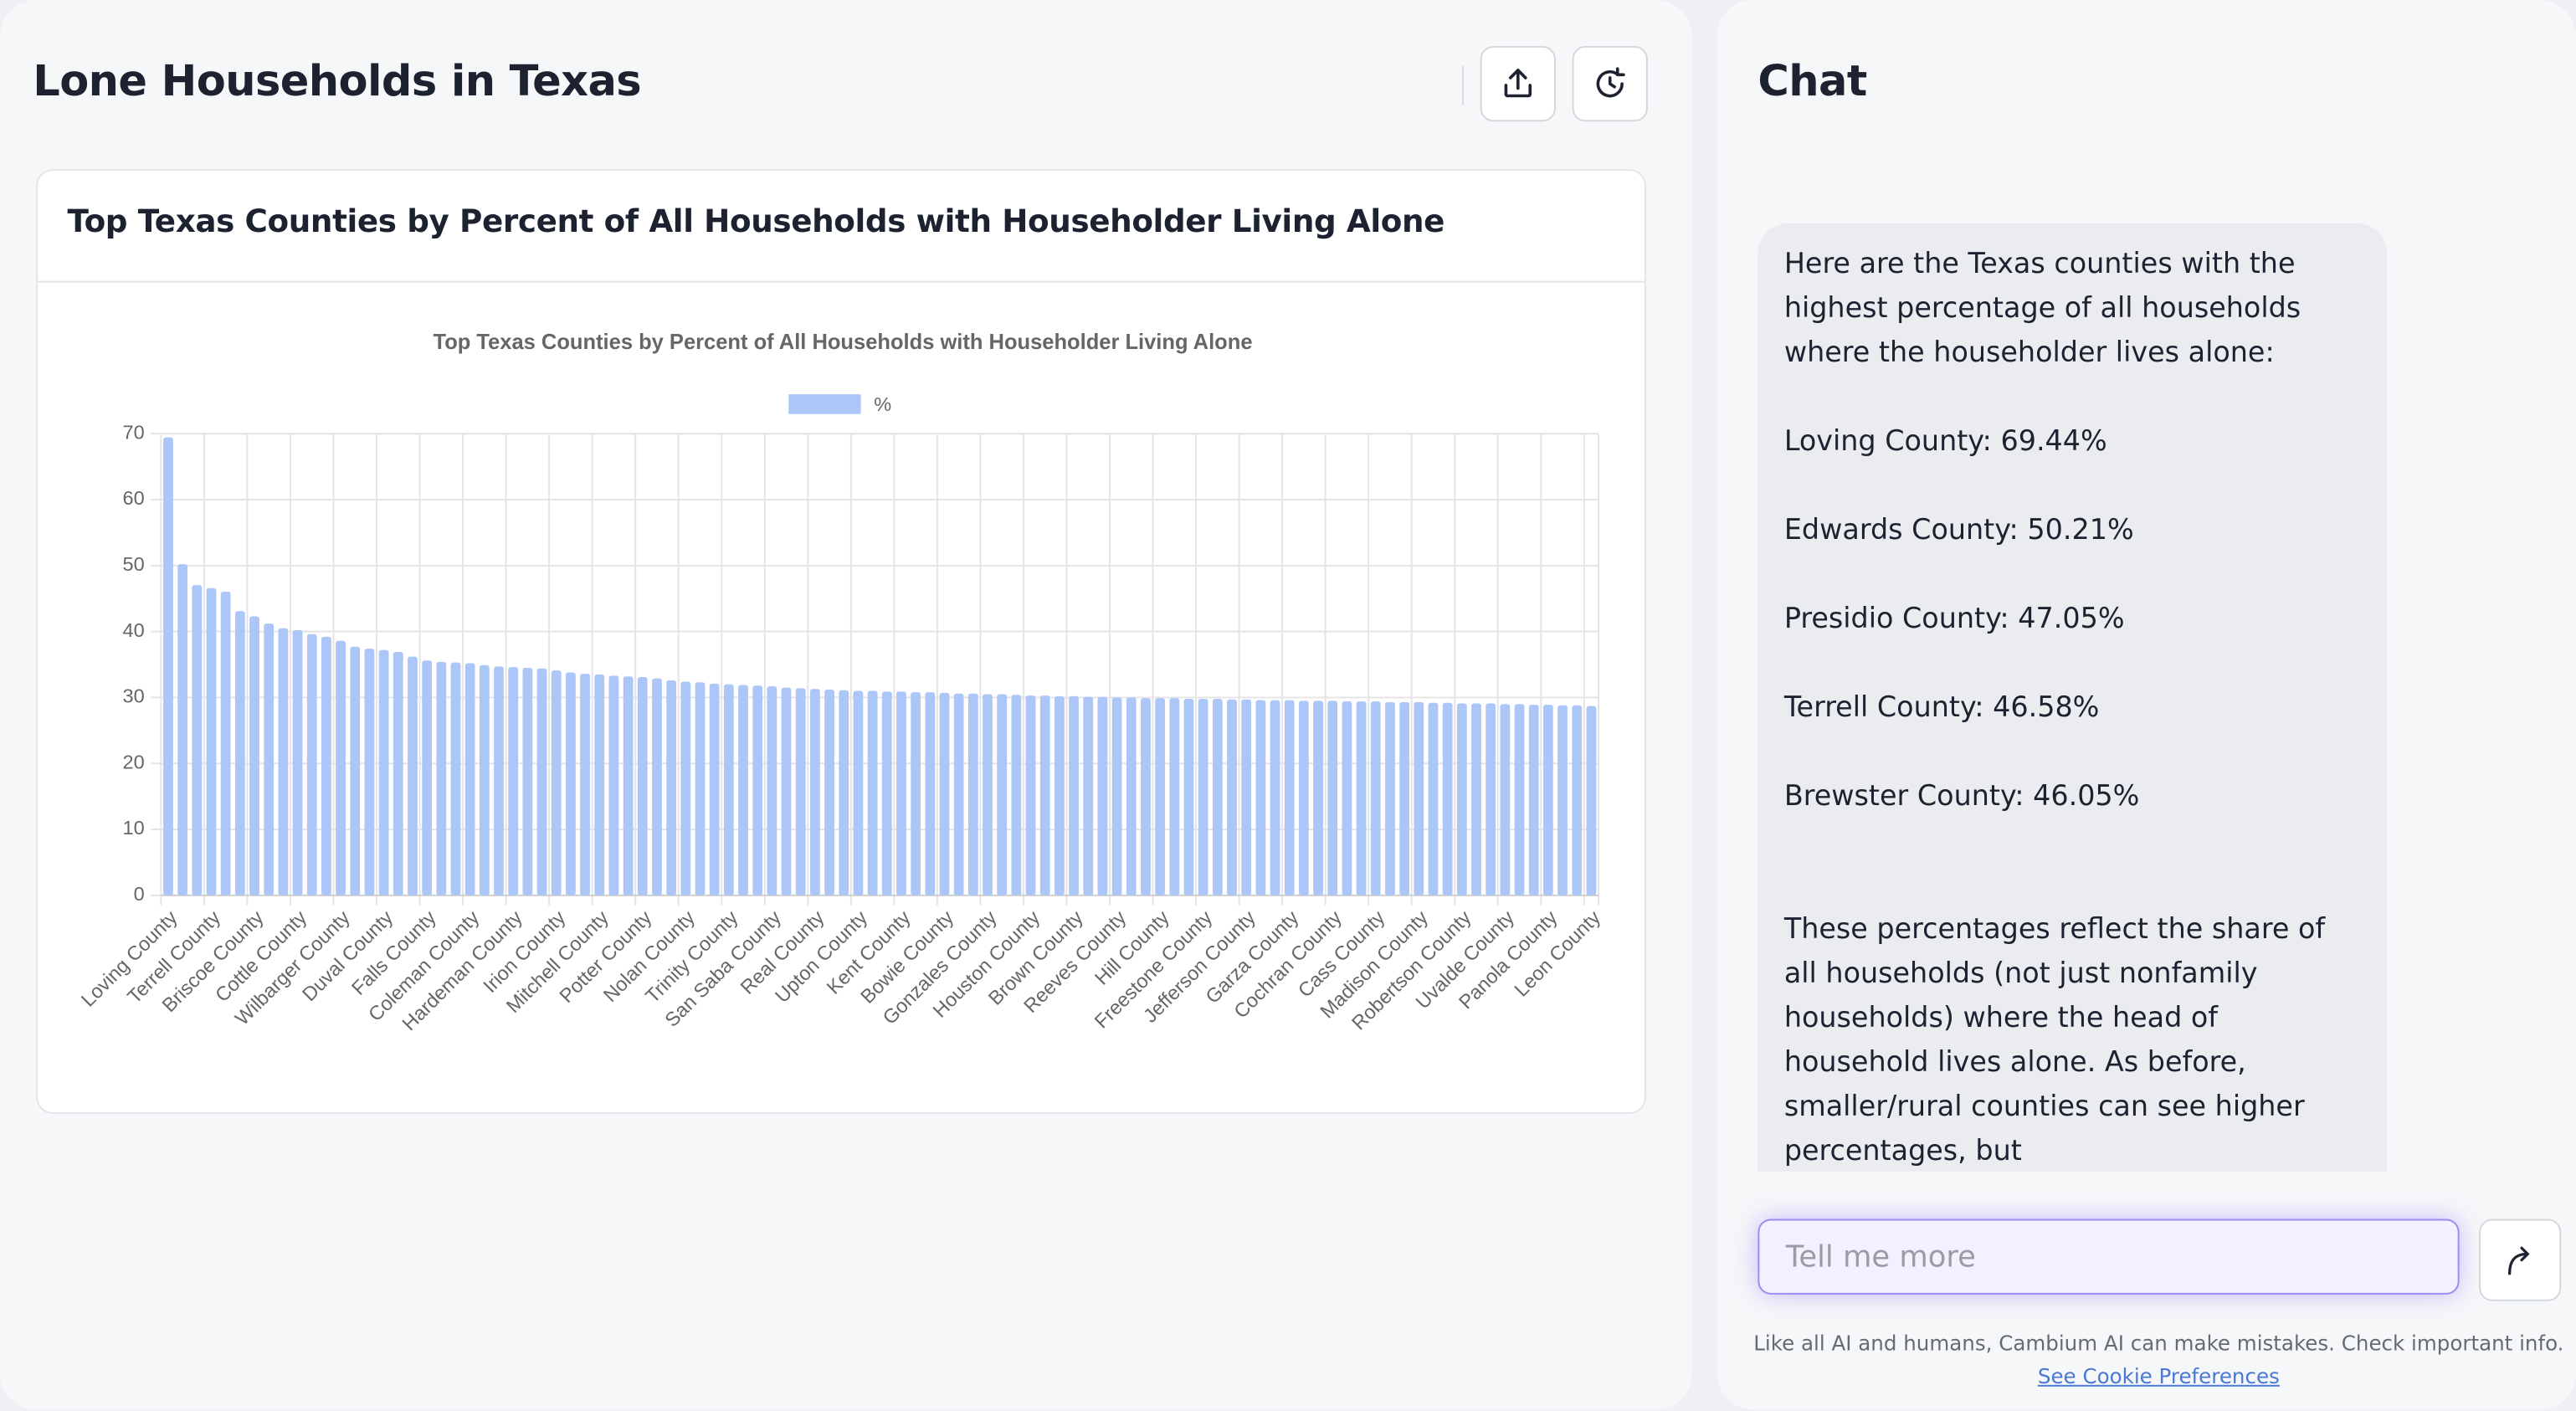  I want to click on share-button, so click(1518, 83).